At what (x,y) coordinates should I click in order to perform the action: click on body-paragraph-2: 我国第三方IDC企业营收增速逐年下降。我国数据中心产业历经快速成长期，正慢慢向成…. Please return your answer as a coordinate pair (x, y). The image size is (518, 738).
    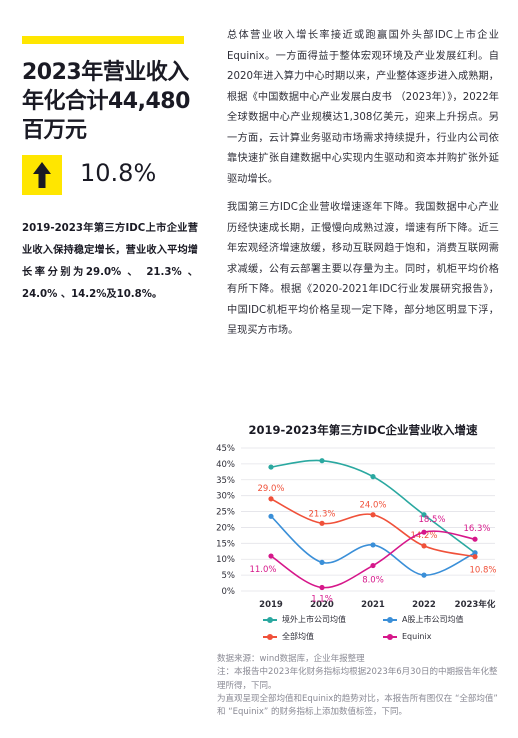
    Looking at the image, I should click on (363, 269).